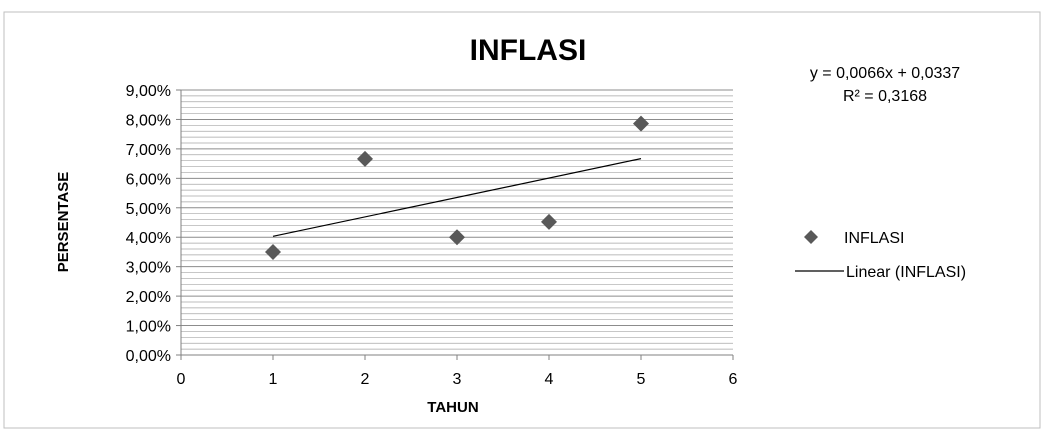  I want to click on y-axis-label: PERSENTASE, so click(63, 222).